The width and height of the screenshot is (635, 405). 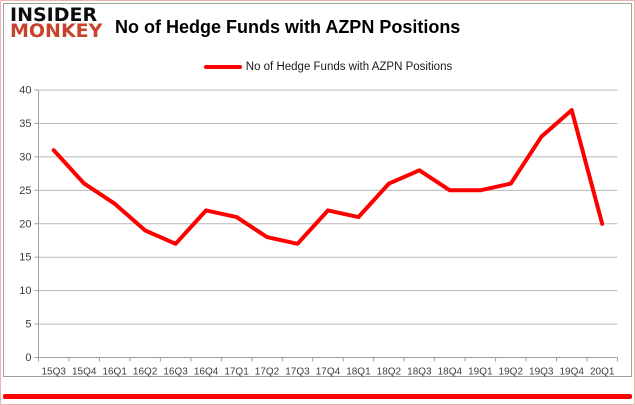 What do you see at coordinates (236, 372) in the screenshot?
I see `x-axis-label: 17Q1` at bounding box center [236, 372].